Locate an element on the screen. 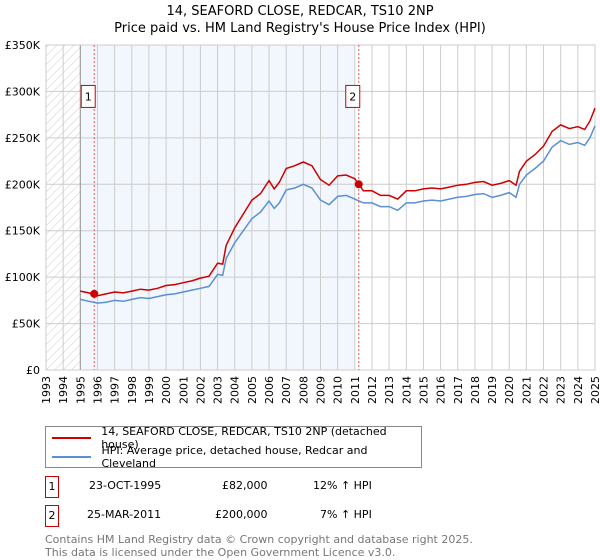  x-tick-label: 2022 is located at coordinates (544, 390).